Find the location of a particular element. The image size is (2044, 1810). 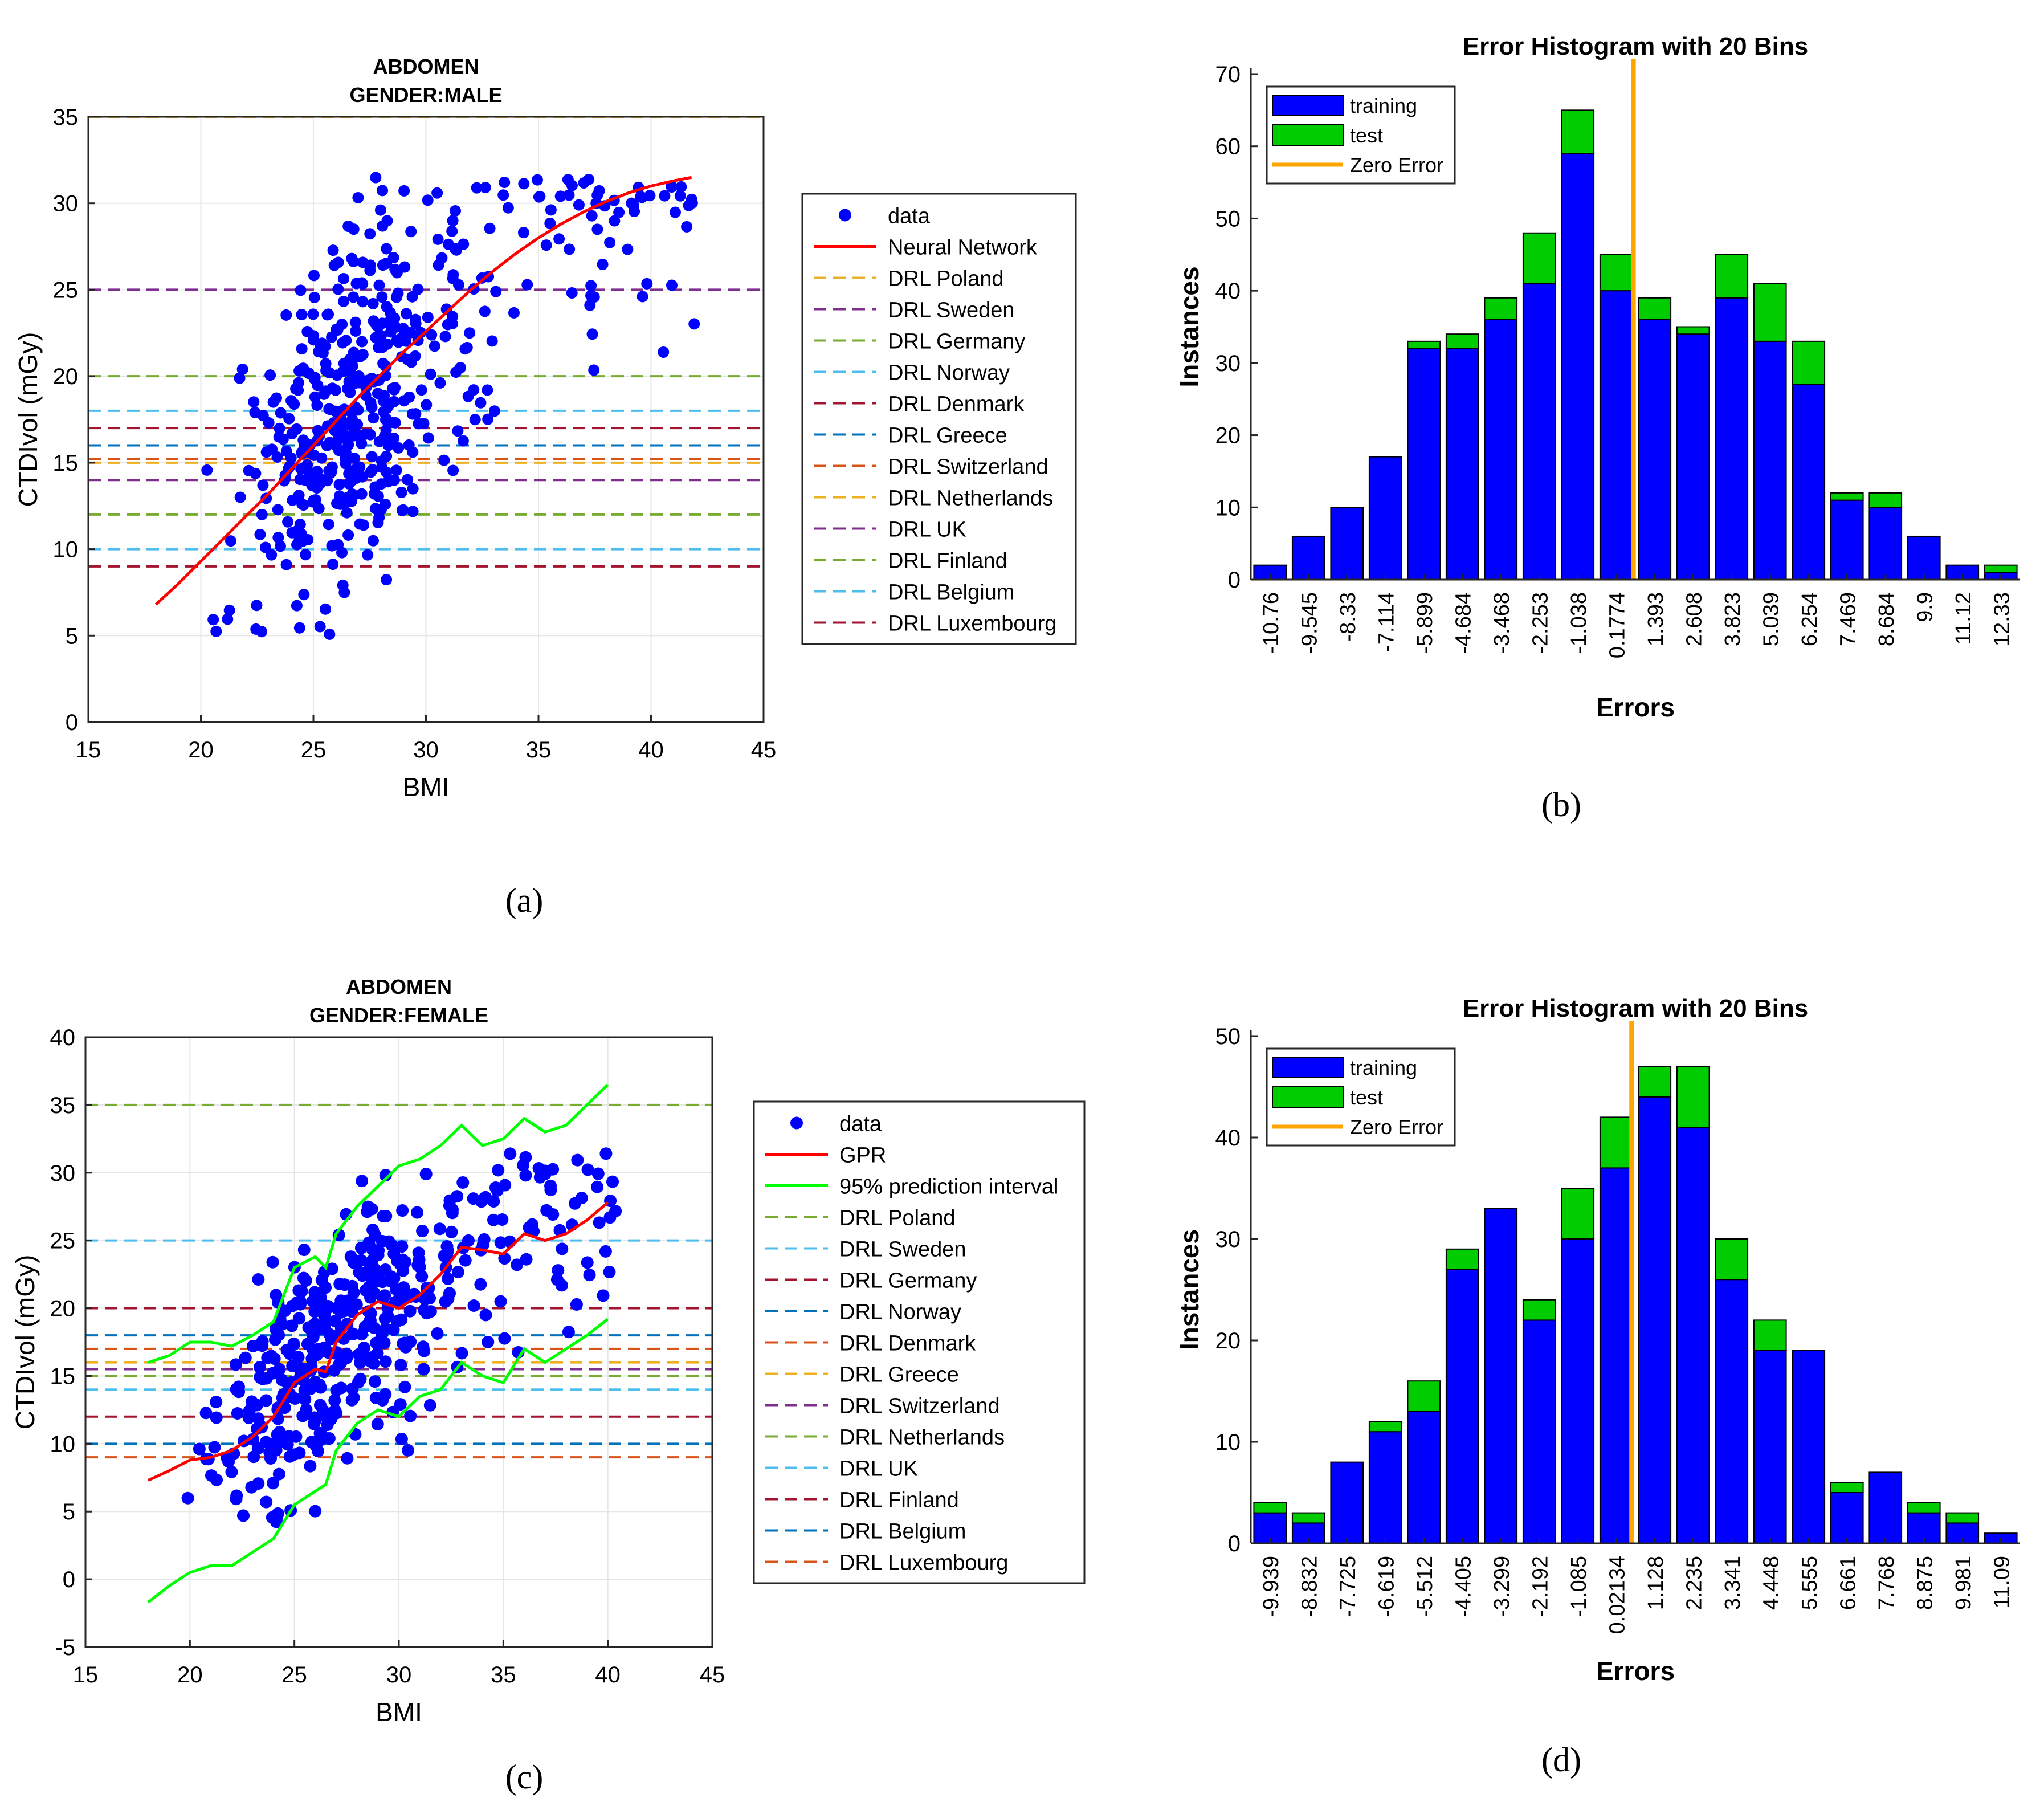

caption-a: (a) is located at coordinates (524, 900).